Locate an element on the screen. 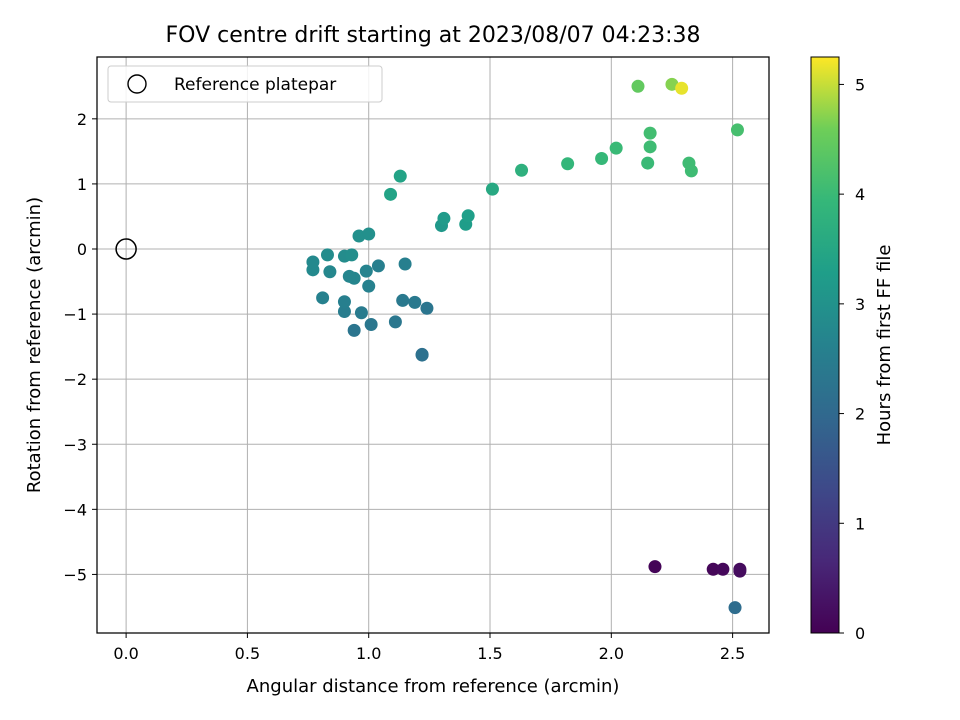 The image size is (960, 720). y-tick-label: 1 is located at coordinates (82, 184).